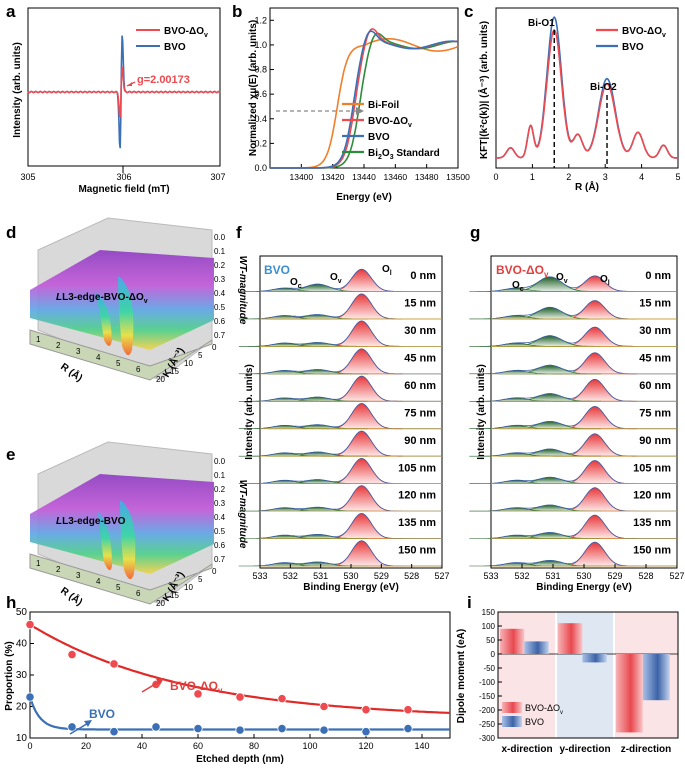  Describe the element at coordinates (364, 197) in the screenshot. I see `x-axis-label: Energy (eV)` at that location.